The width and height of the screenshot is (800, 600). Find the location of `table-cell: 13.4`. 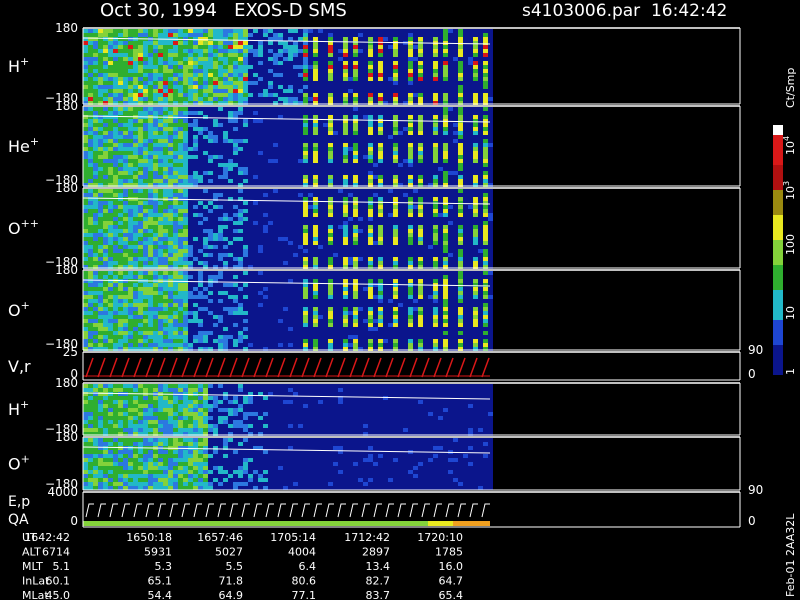

table-cell: 13.4 is located at coordinates (378, 566).